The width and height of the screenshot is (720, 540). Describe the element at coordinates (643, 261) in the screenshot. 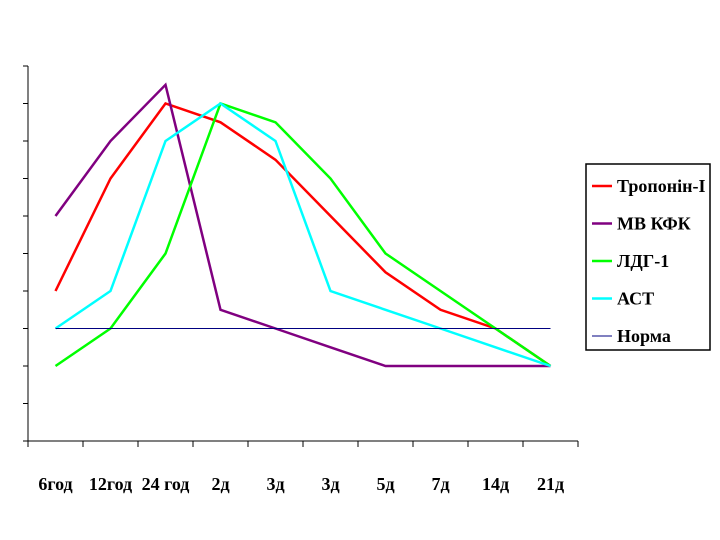

I see `legend-label: ЛДГ-1` at that location.